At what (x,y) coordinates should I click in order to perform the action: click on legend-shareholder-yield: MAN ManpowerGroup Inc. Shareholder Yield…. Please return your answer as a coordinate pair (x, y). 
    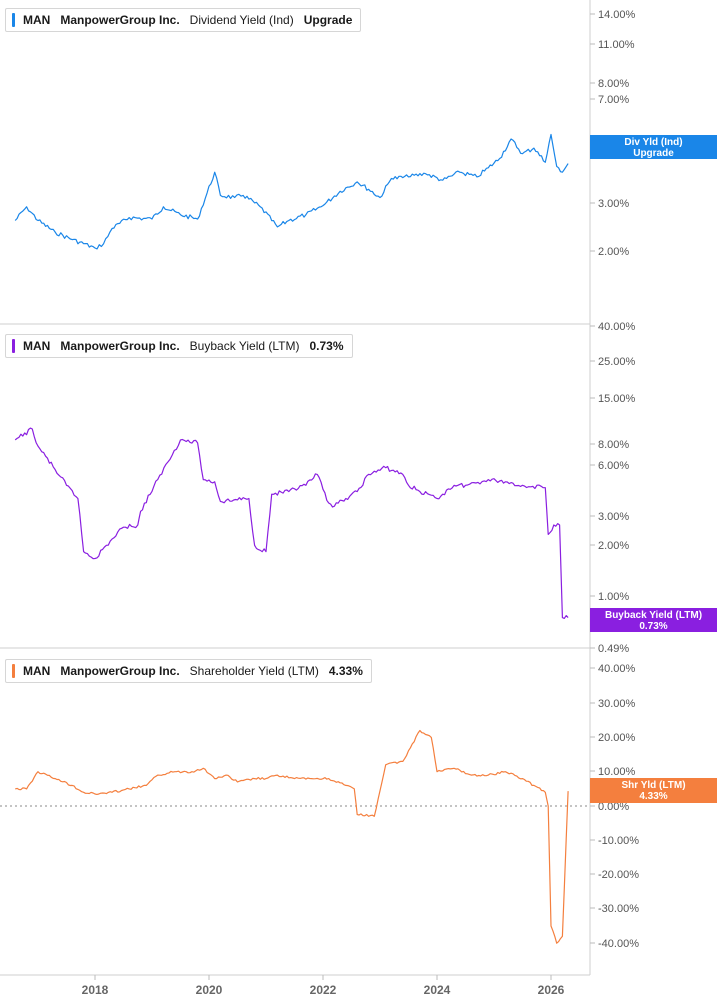
    Looking at the image, I should click on (188, 671).